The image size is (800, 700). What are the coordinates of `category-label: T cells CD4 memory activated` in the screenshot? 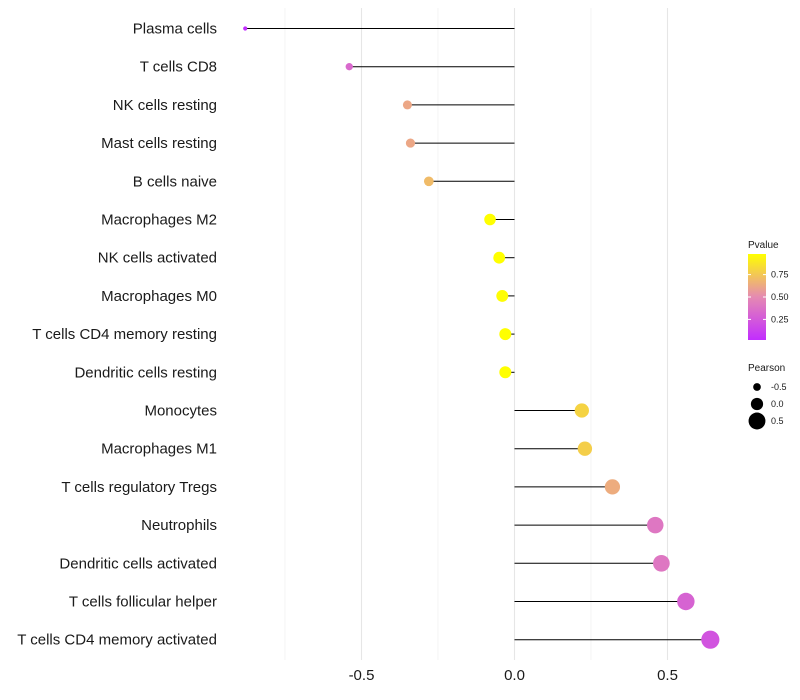 It's located at (117, 640).